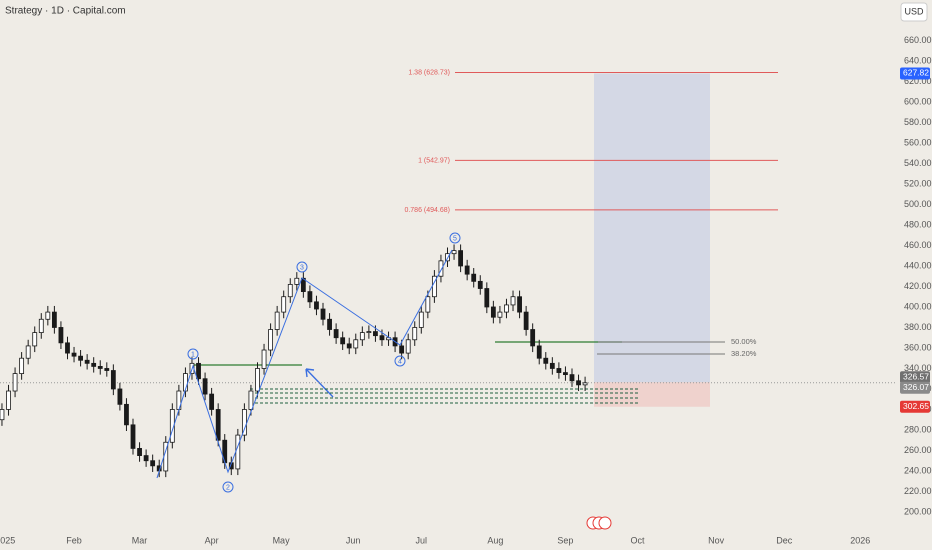  I want to click on y-tick-label: 480.00, so click(918, 224).